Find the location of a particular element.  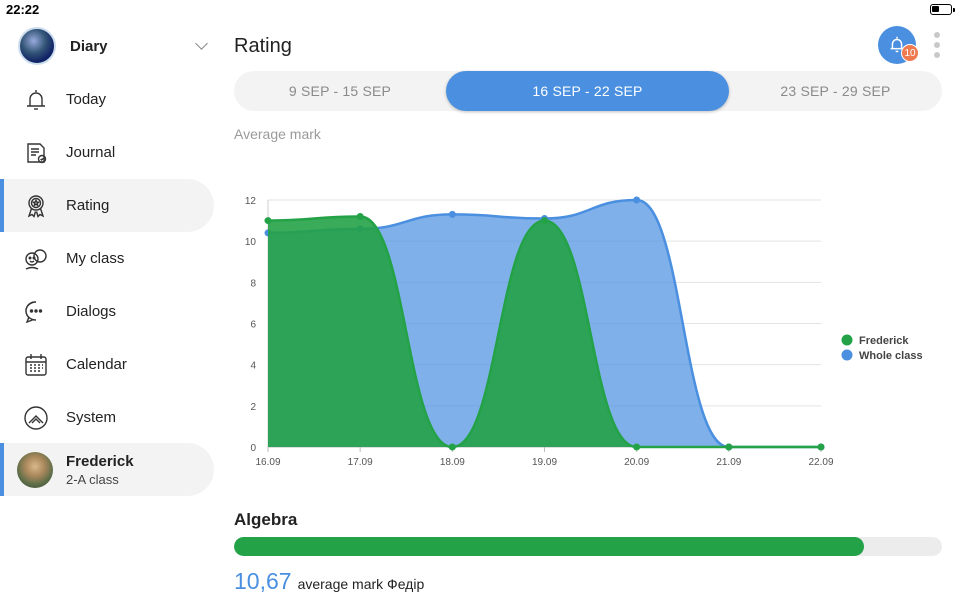

current-user-card: Frederick 2-A class is located at coordinates (107, 469).